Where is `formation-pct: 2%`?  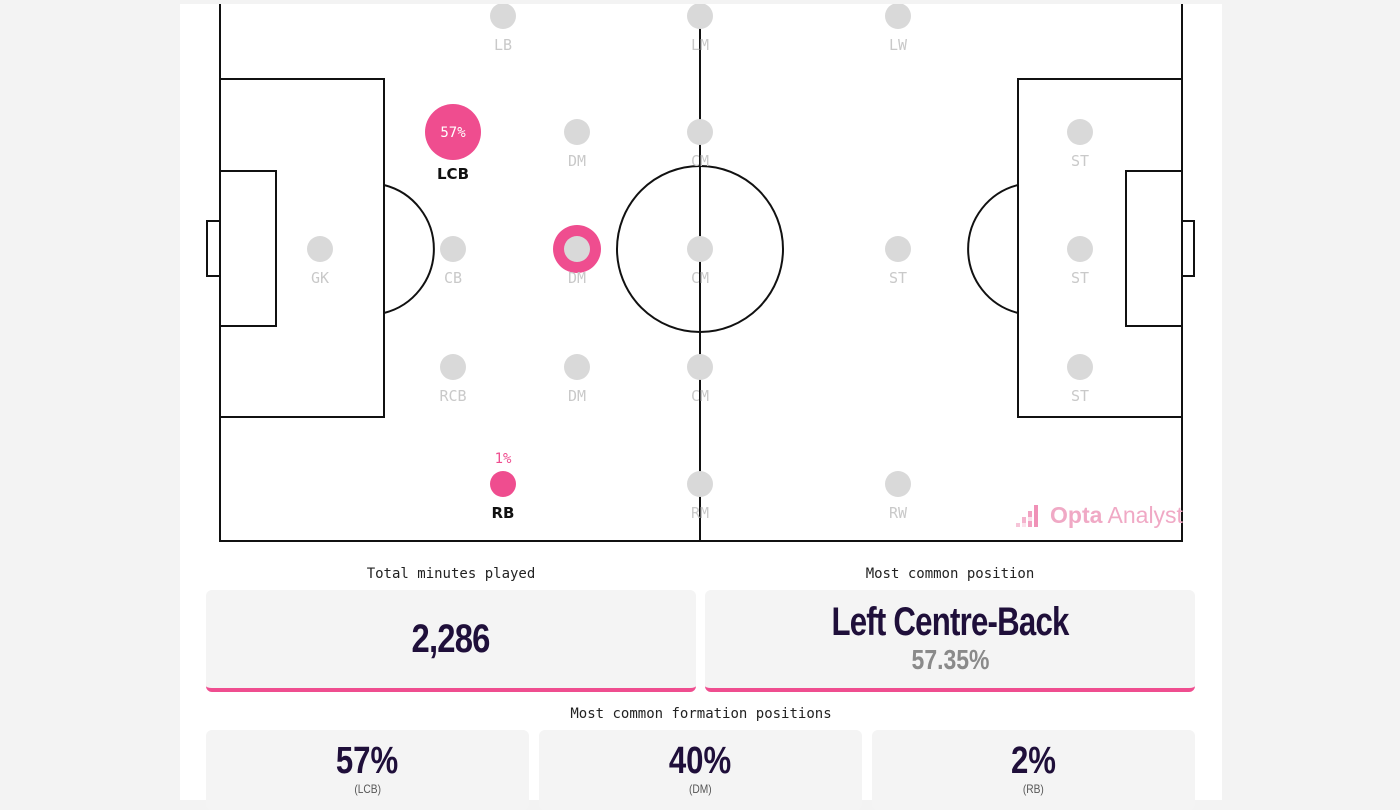
formation-pct: 2% is located at coordinates (1033, 761).